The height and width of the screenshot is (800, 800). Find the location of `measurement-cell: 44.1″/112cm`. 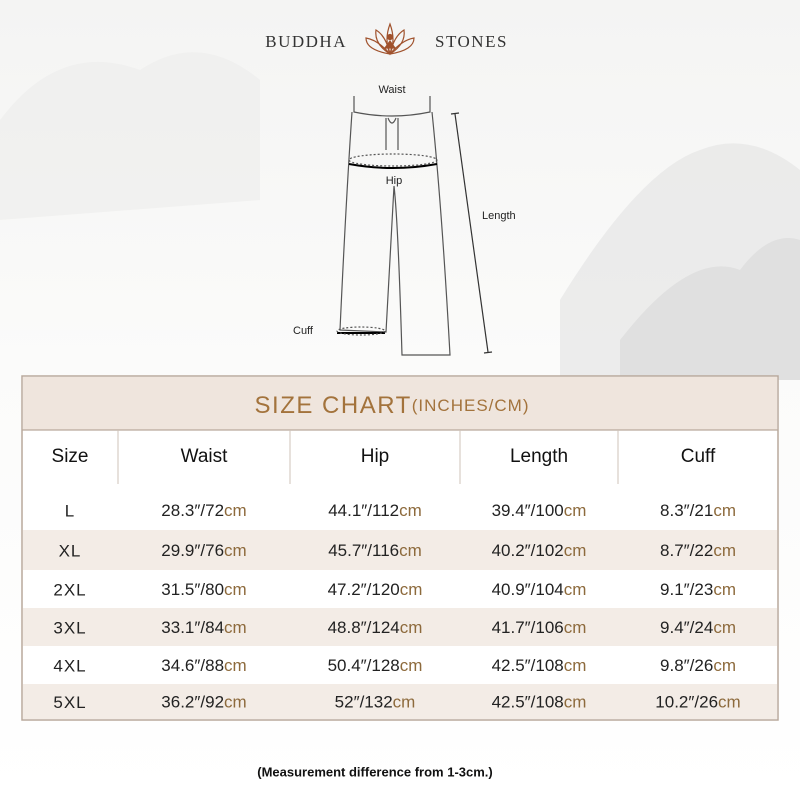

measurement-cell: 44.1″/112cm is located at coordinates (375, 510).